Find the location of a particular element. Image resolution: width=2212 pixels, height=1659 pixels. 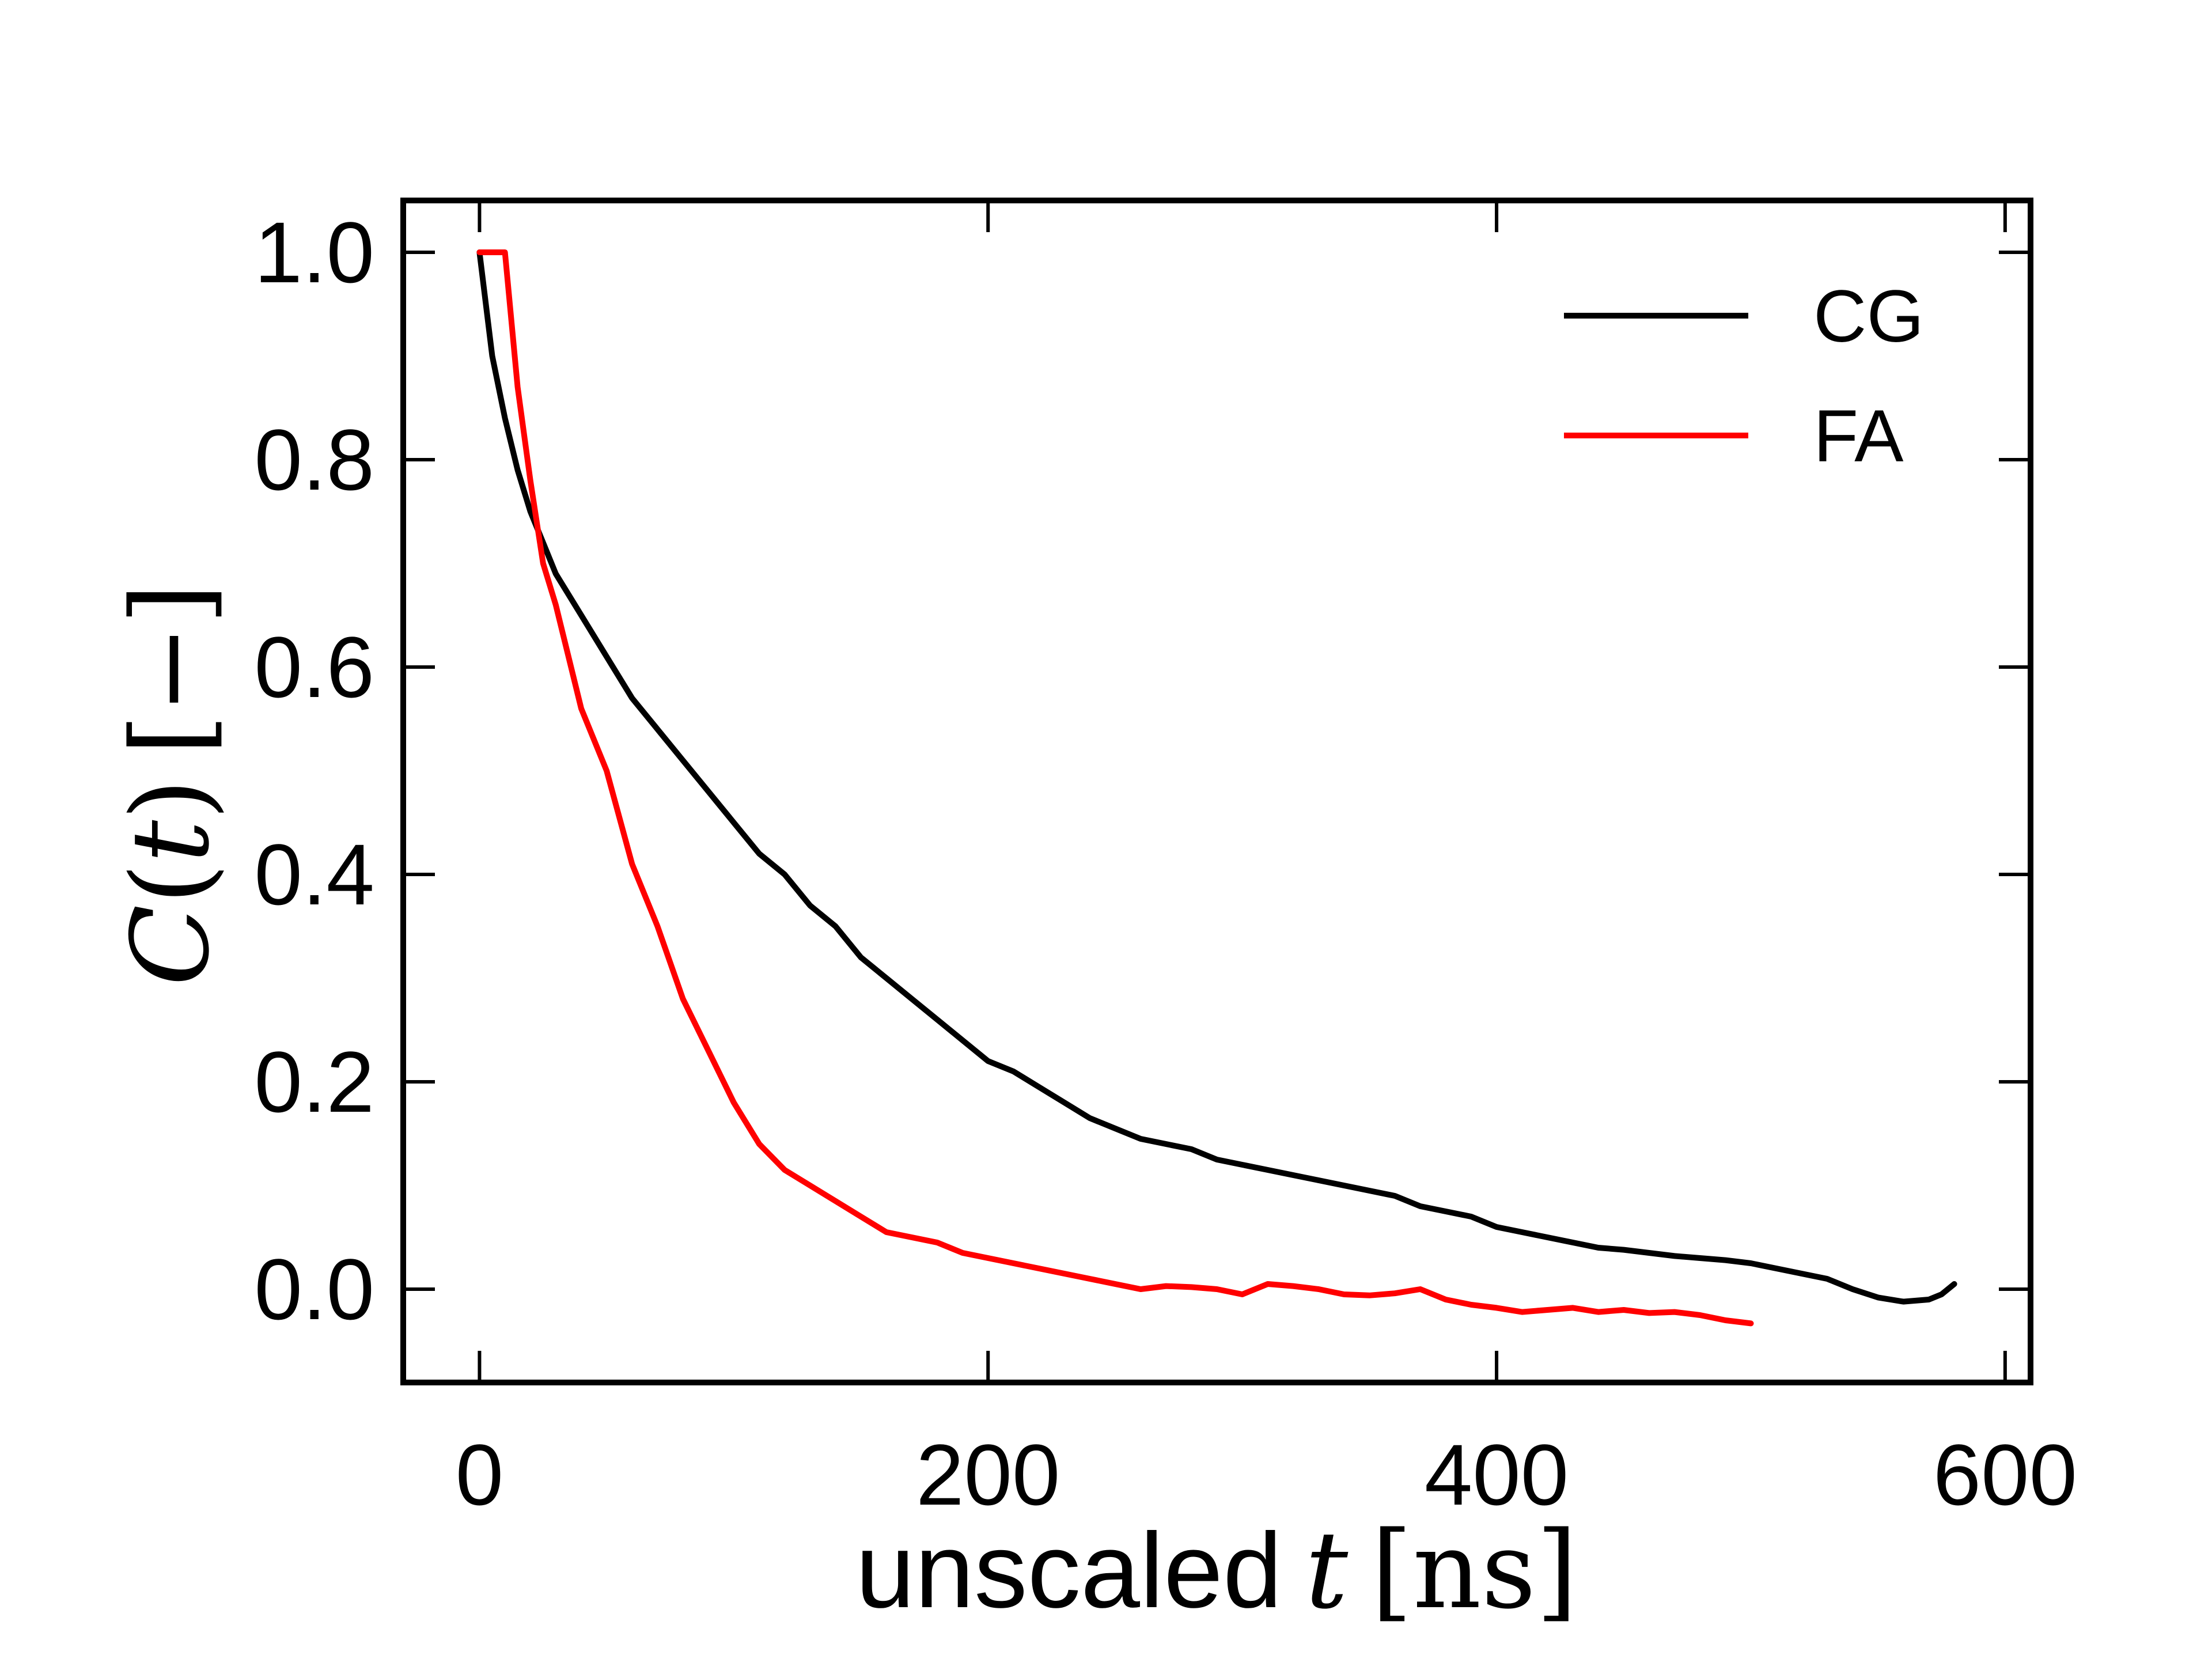

x-axis-label: unscaled t [ns] is located at coordinates (1216, 1570).